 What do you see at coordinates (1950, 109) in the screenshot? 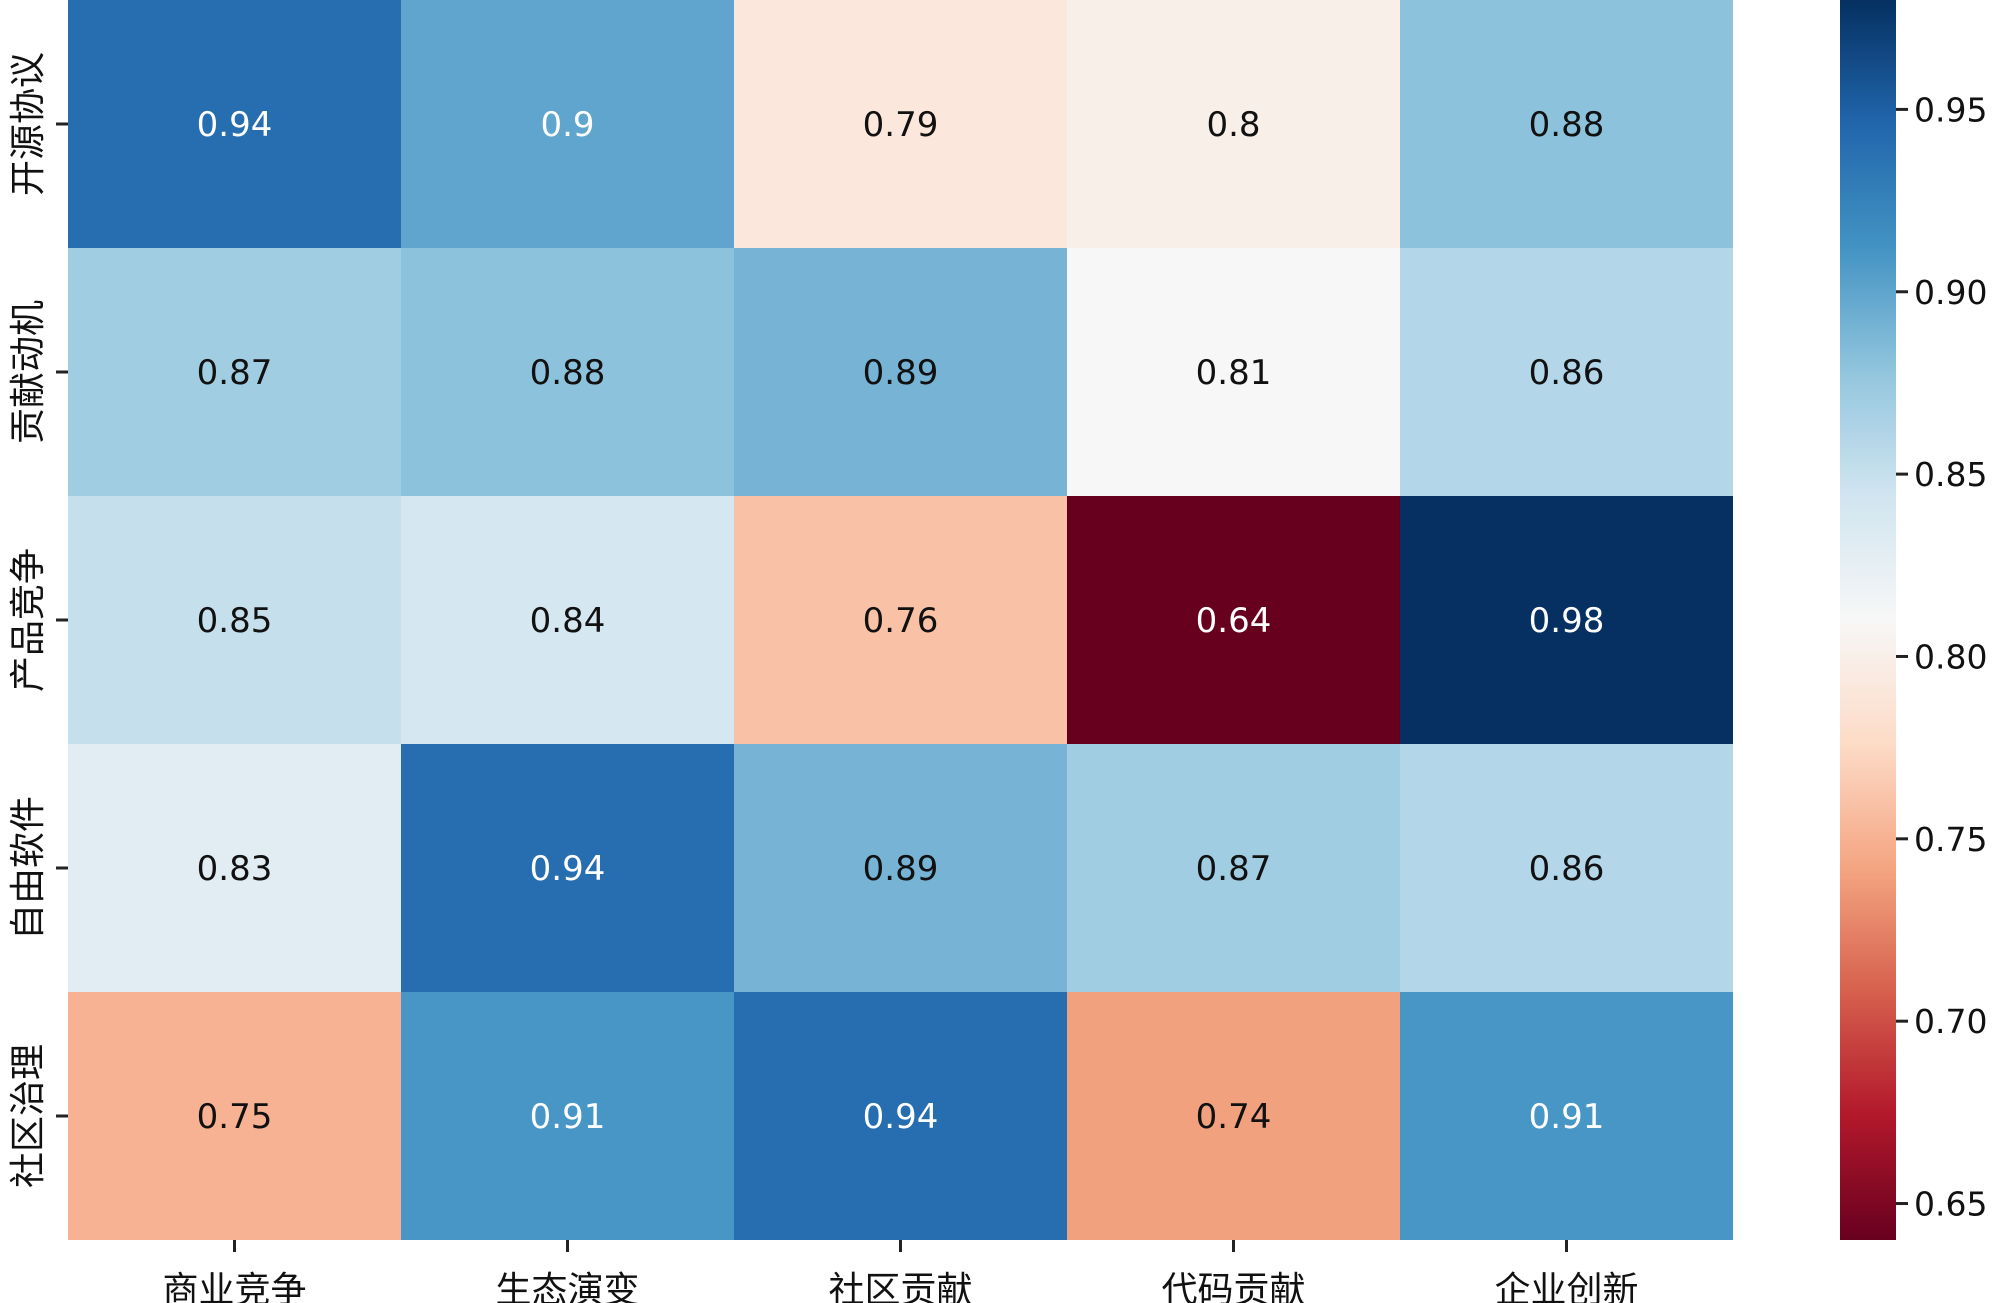
I see `colorbar-tick-label: 0.95` at bounding box center [1950, 109].